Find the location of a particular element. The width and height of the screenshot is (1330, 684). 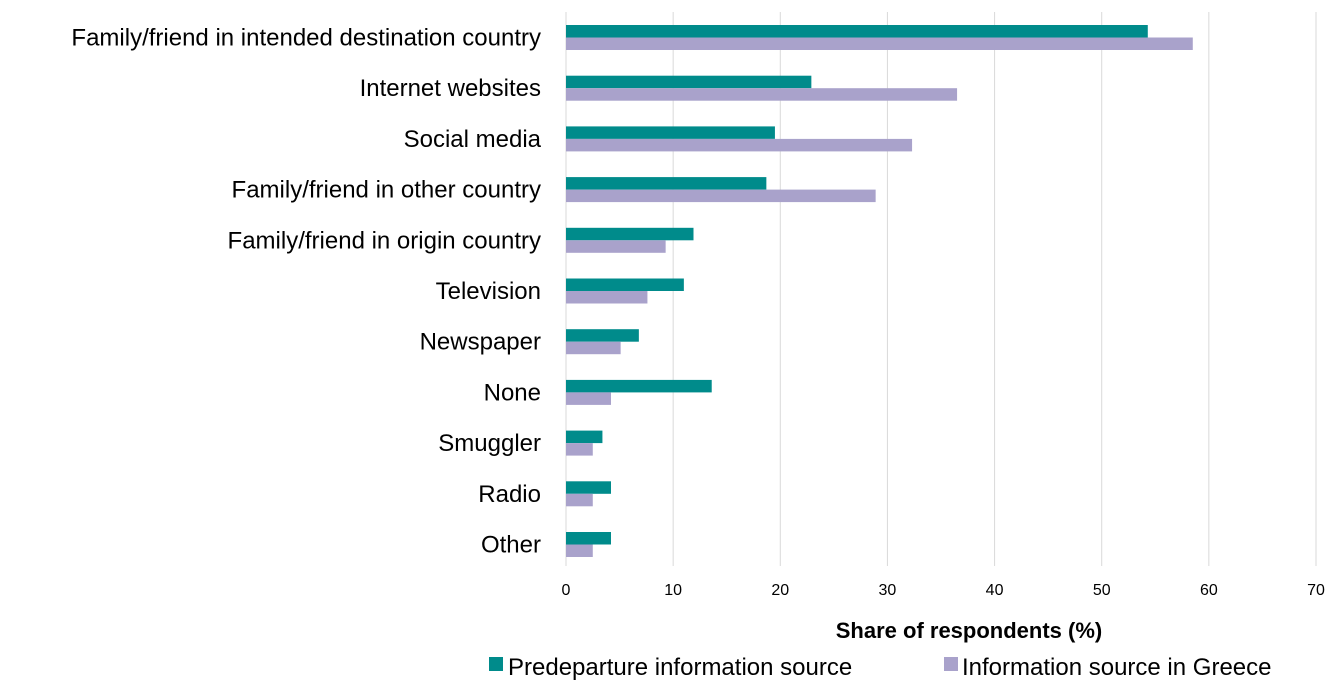

x-tick-label: 50 is located at coordinates (1102, 590).